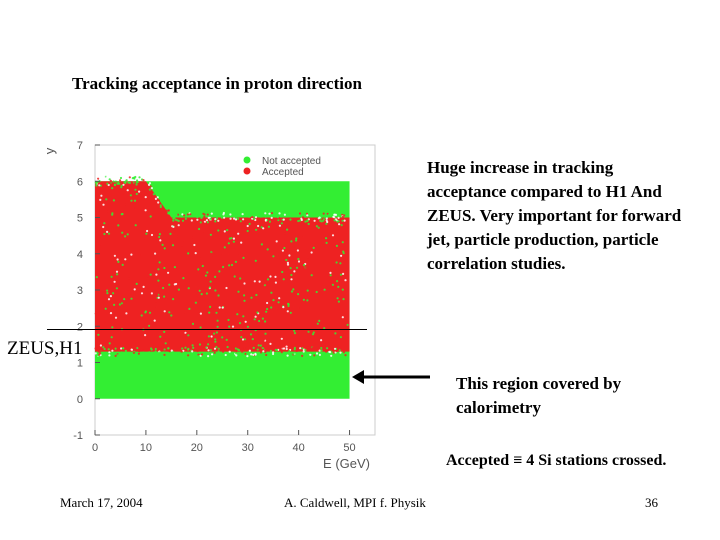 This screenshot has height=540, width=720. What do you see at coordinates (248, 448) in the screenshot?
I see `x-tick-label: 30` at bounding box center [248, 448].